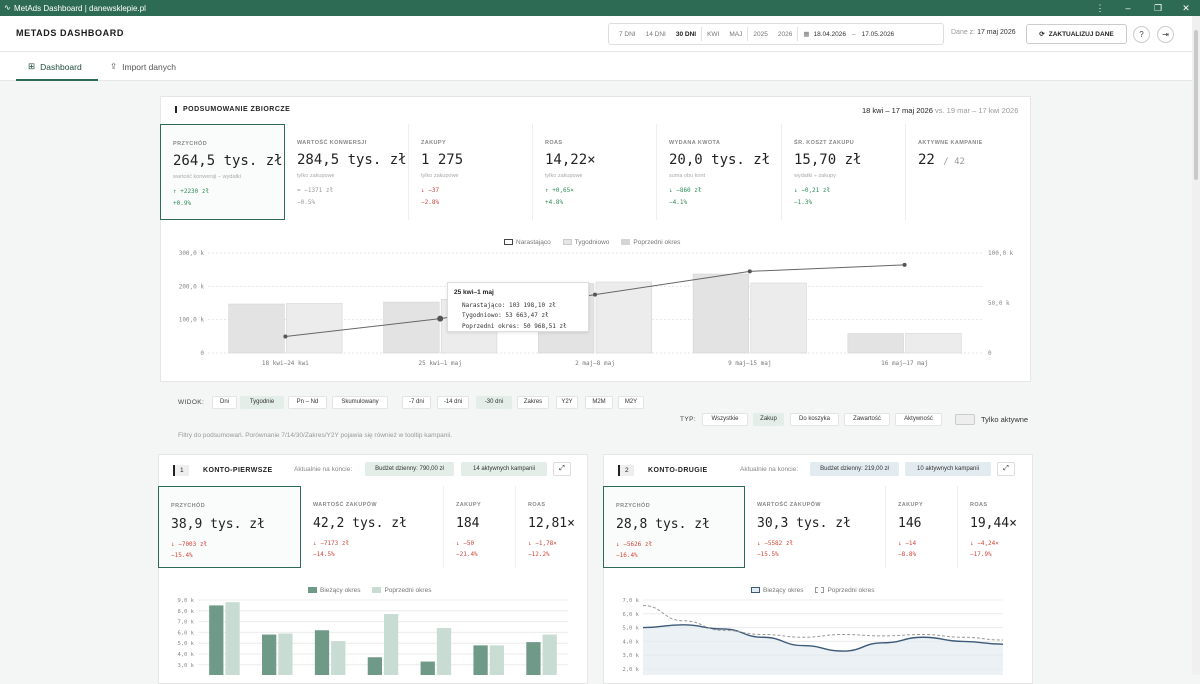 The image size is (1200, 684). Describe the element at coordinates (360, 402) in the screenshot. I see `view-cumulative-button: Skumulowany` at that location.